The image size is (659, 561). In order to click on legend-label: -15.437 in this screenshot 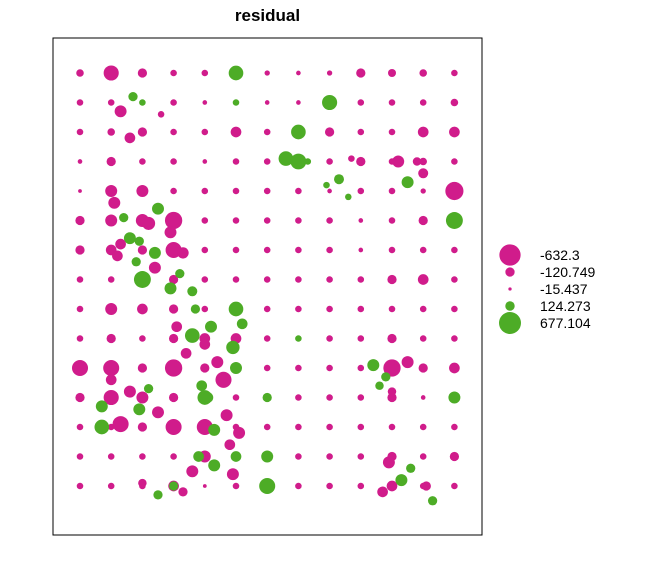, I will do `click(564, 289)`.